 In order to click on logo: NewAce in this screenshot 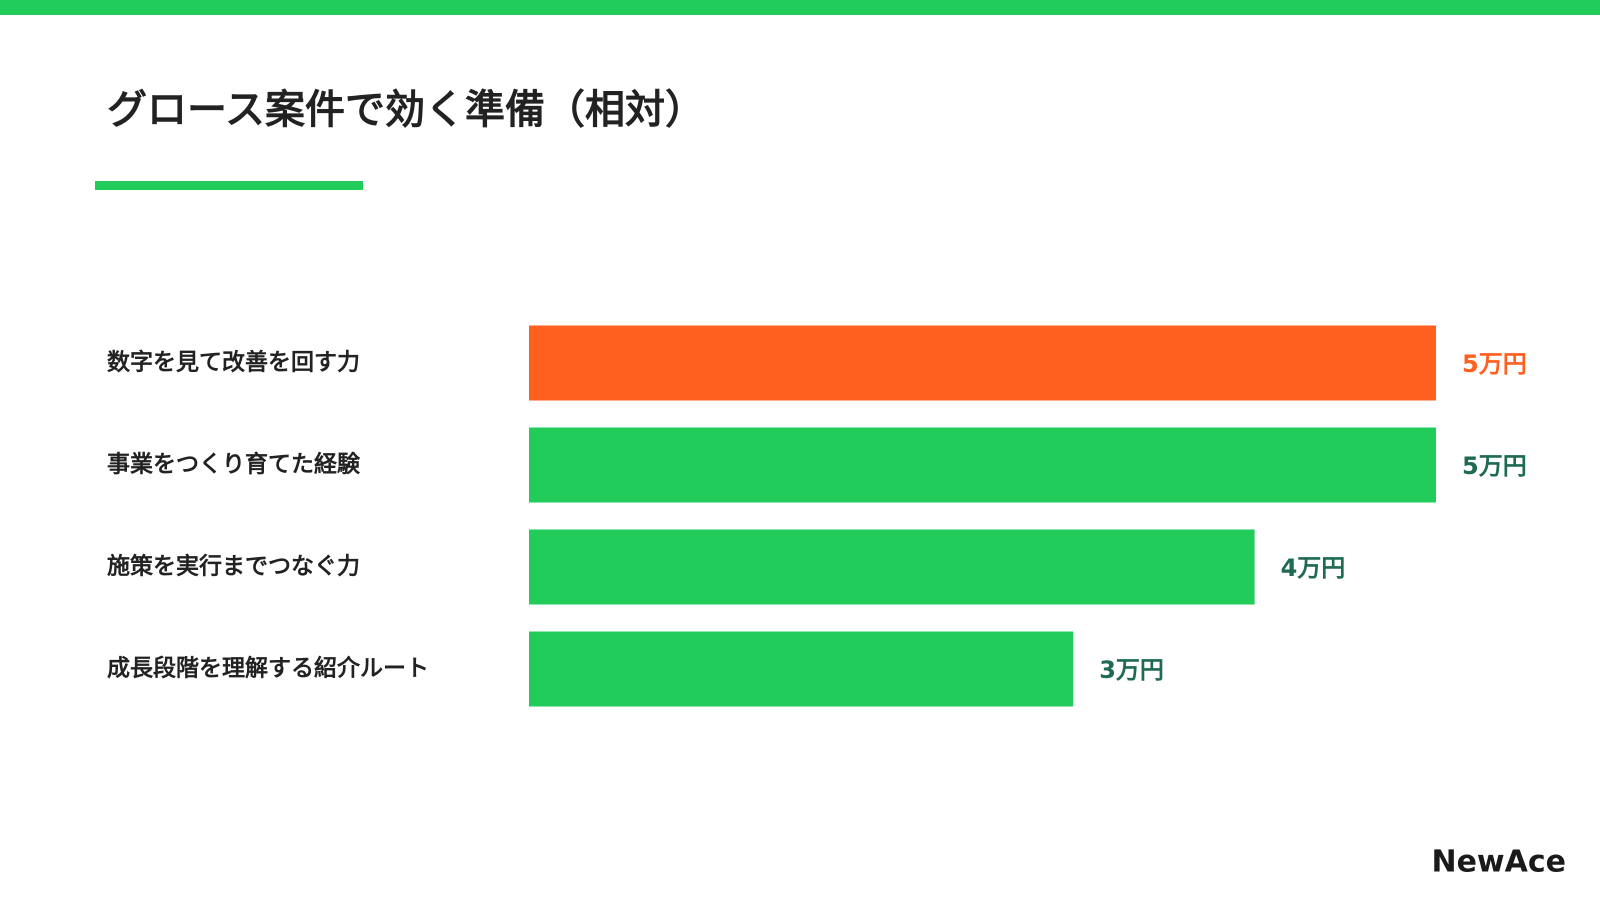, I will do `click(1498, 862)`.